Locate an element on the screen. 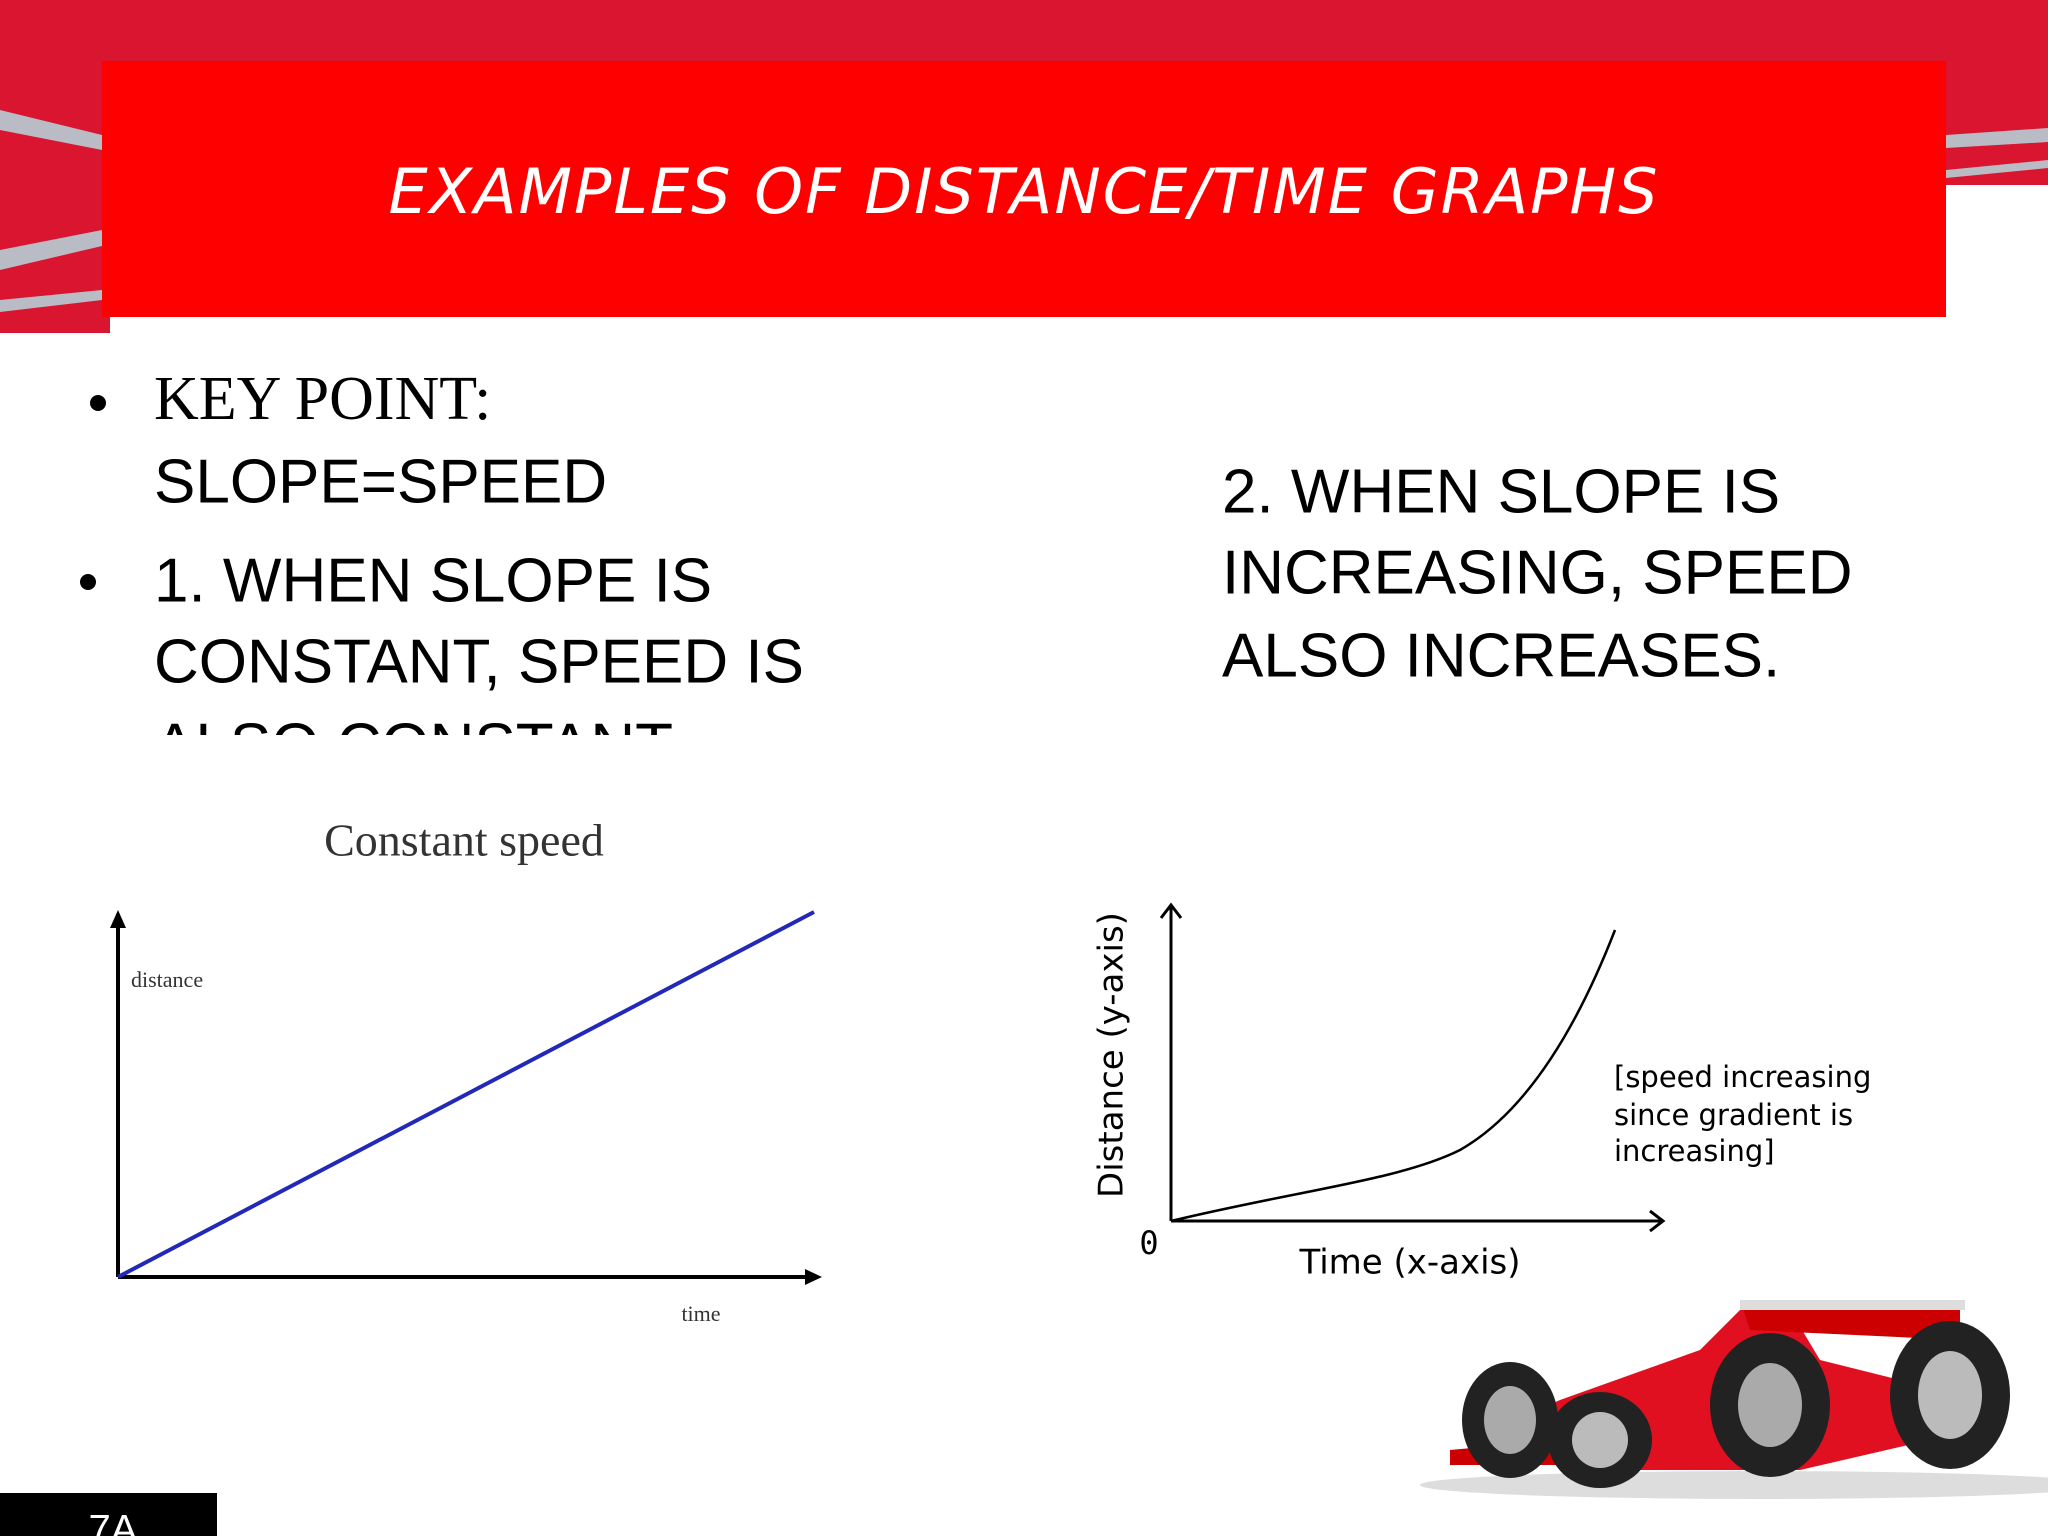 The width and height of the screenshot is (2048, 1536). slide-number-box is located at coordinates (108, 1514).